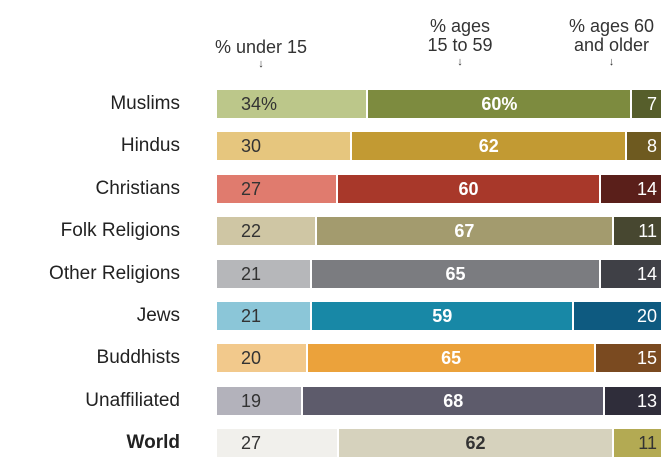 The width and height of the screenshot is (668, 470). What do you see at coordinates (616, 316) in the screenshot?
I see `bar-segment-ages-60-plus: 20` at bounding box center [616, 316].